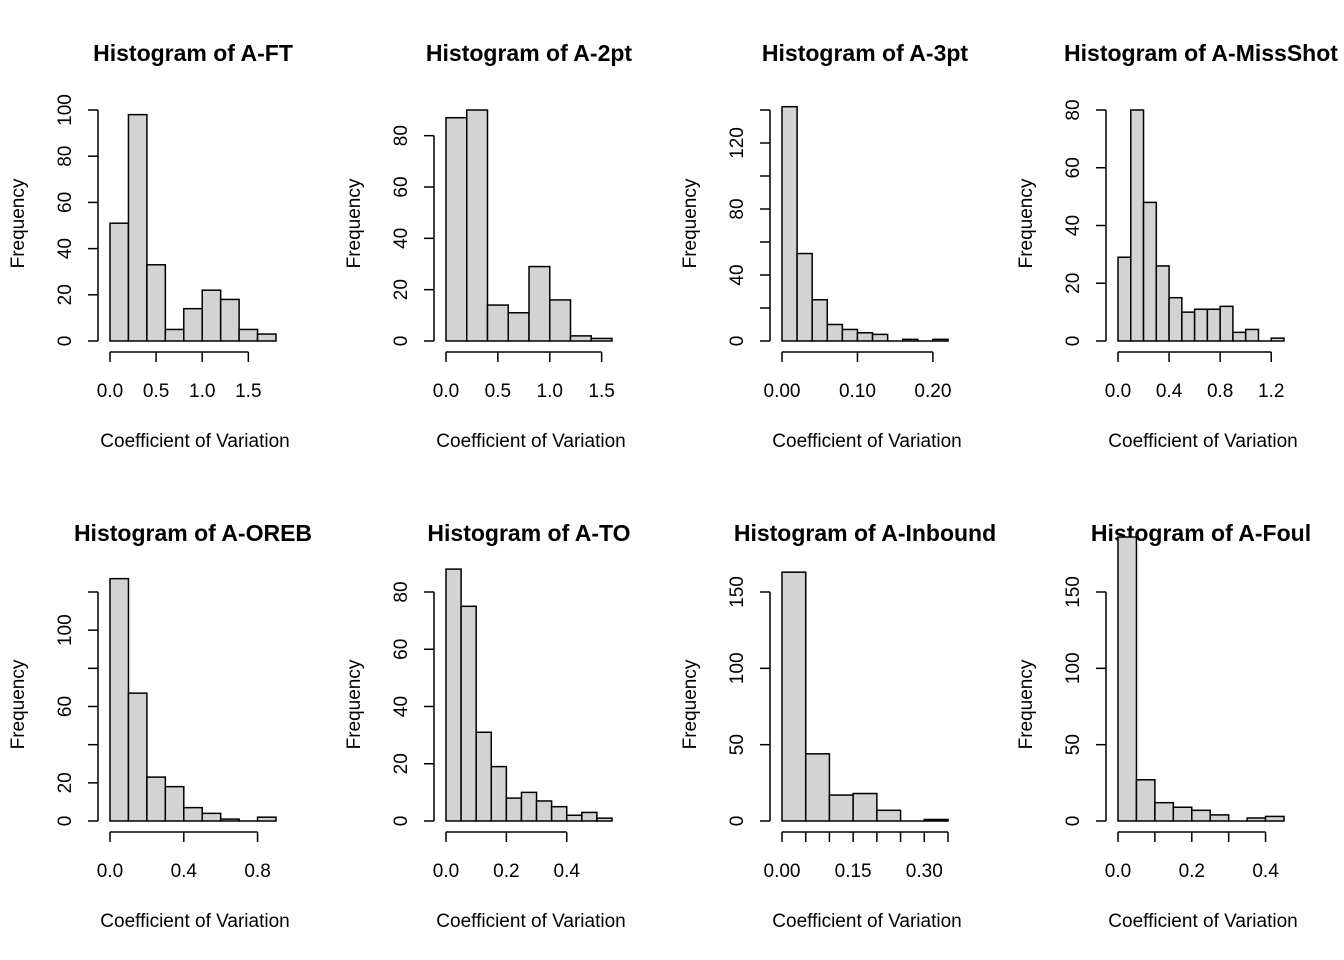 Image resolution: width=1344 pixels, height=960 pixels. I want to click on x-tick-label: 1.2, so click(1271, 391).